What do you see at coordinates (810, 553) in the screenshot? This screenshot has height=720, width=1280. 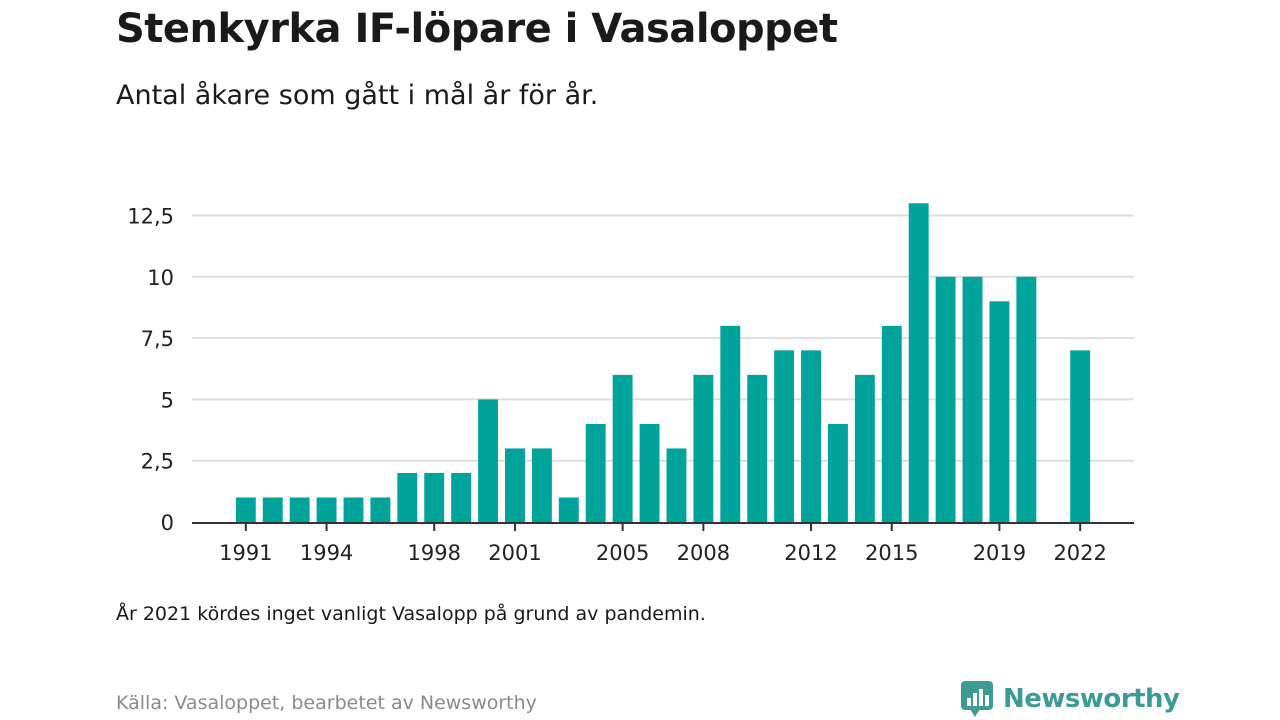 I see `x-tick-label: 2012` at bounding box center [810, 553].